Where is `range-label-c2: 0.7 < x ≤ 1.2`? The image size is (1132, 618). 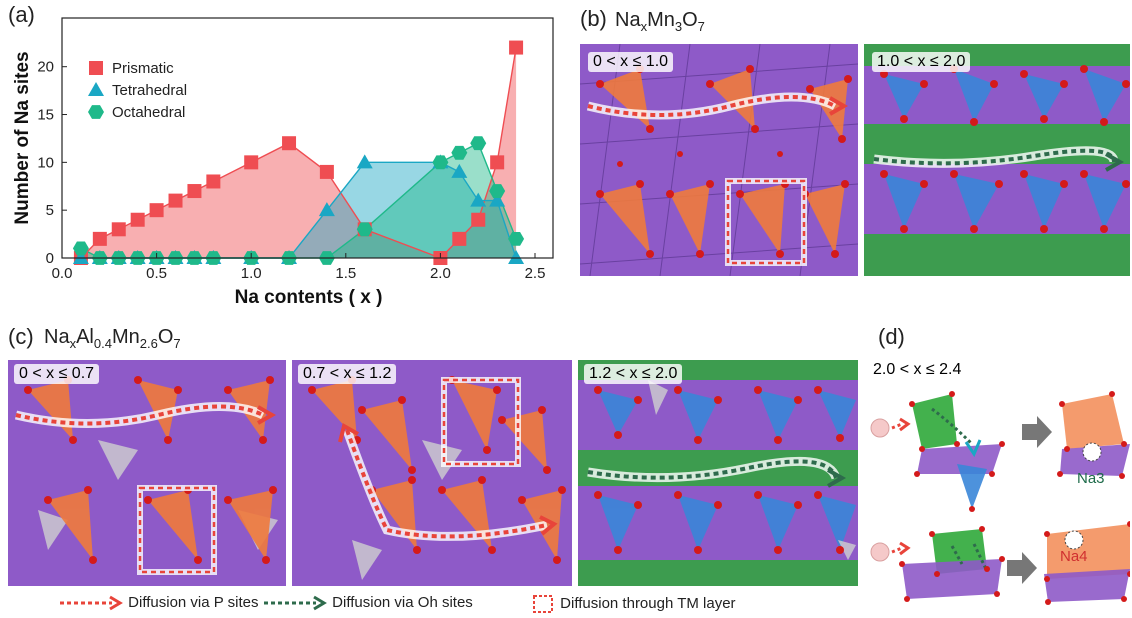
range-label-c2: 0.7 < x ≤ 1.2 is located at coordinates (347, 374).